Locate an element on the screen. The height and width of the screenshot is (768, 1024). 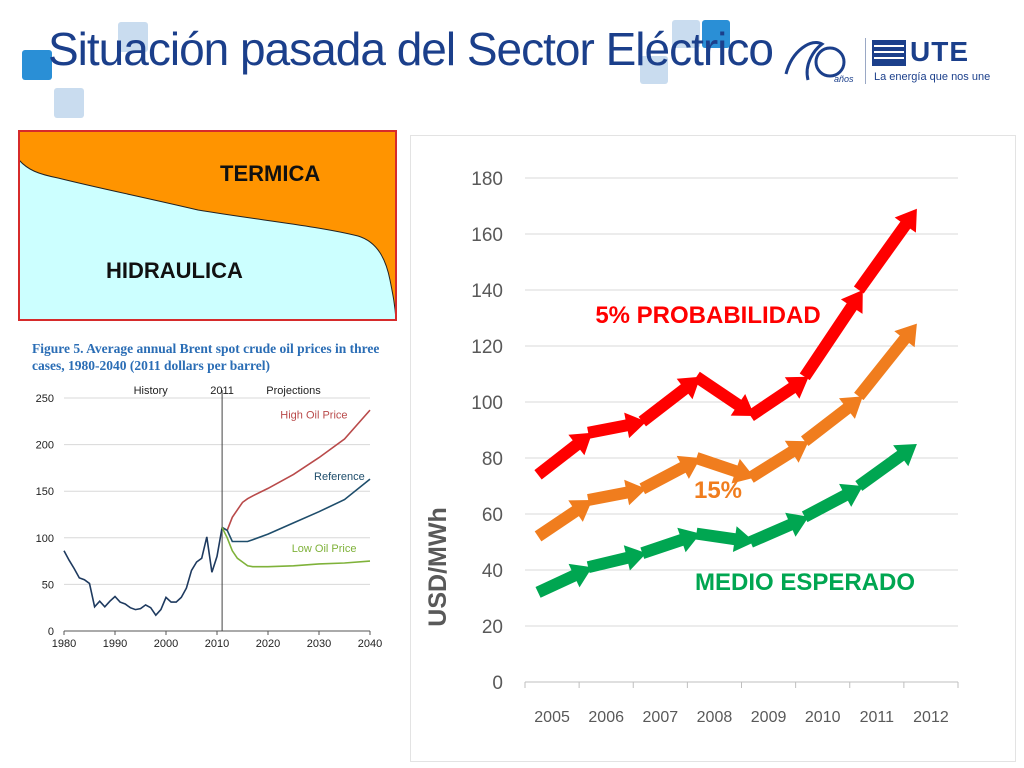
area-chart-border is located at coordinates (207, 225).